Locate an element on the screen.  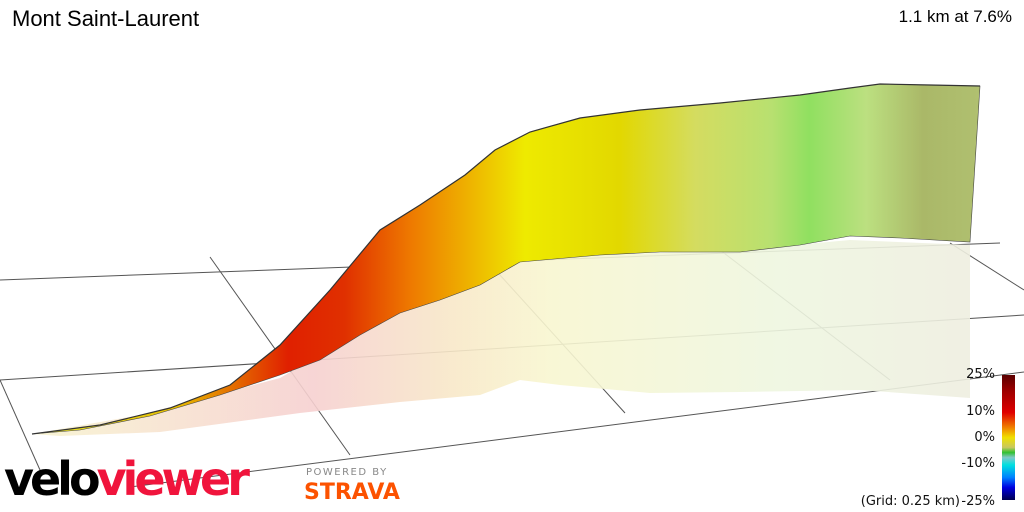
veloviewer-logo: veloviewer is located at coordinates (127, 479).